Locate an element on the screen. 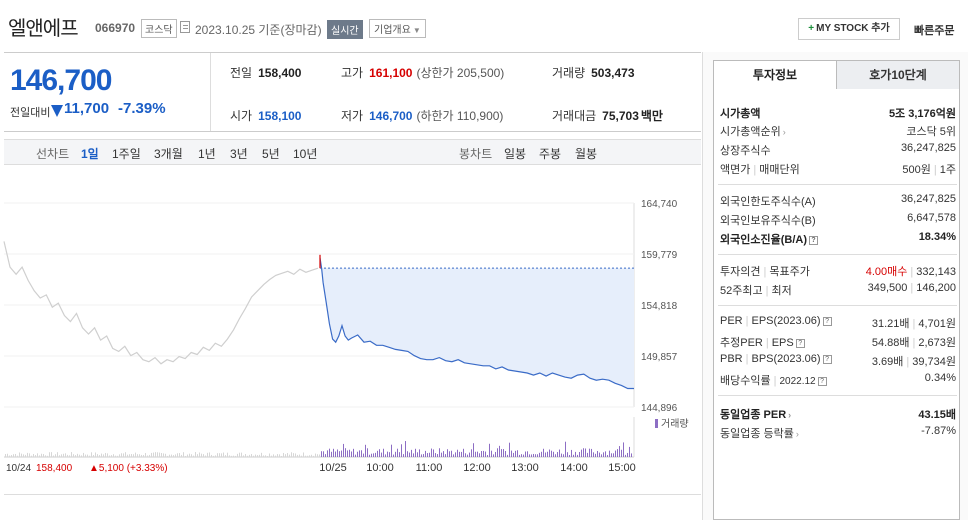 This screenshot has height=520, width=968. period-3m: 3개월 is located at coordinates (168, 154).